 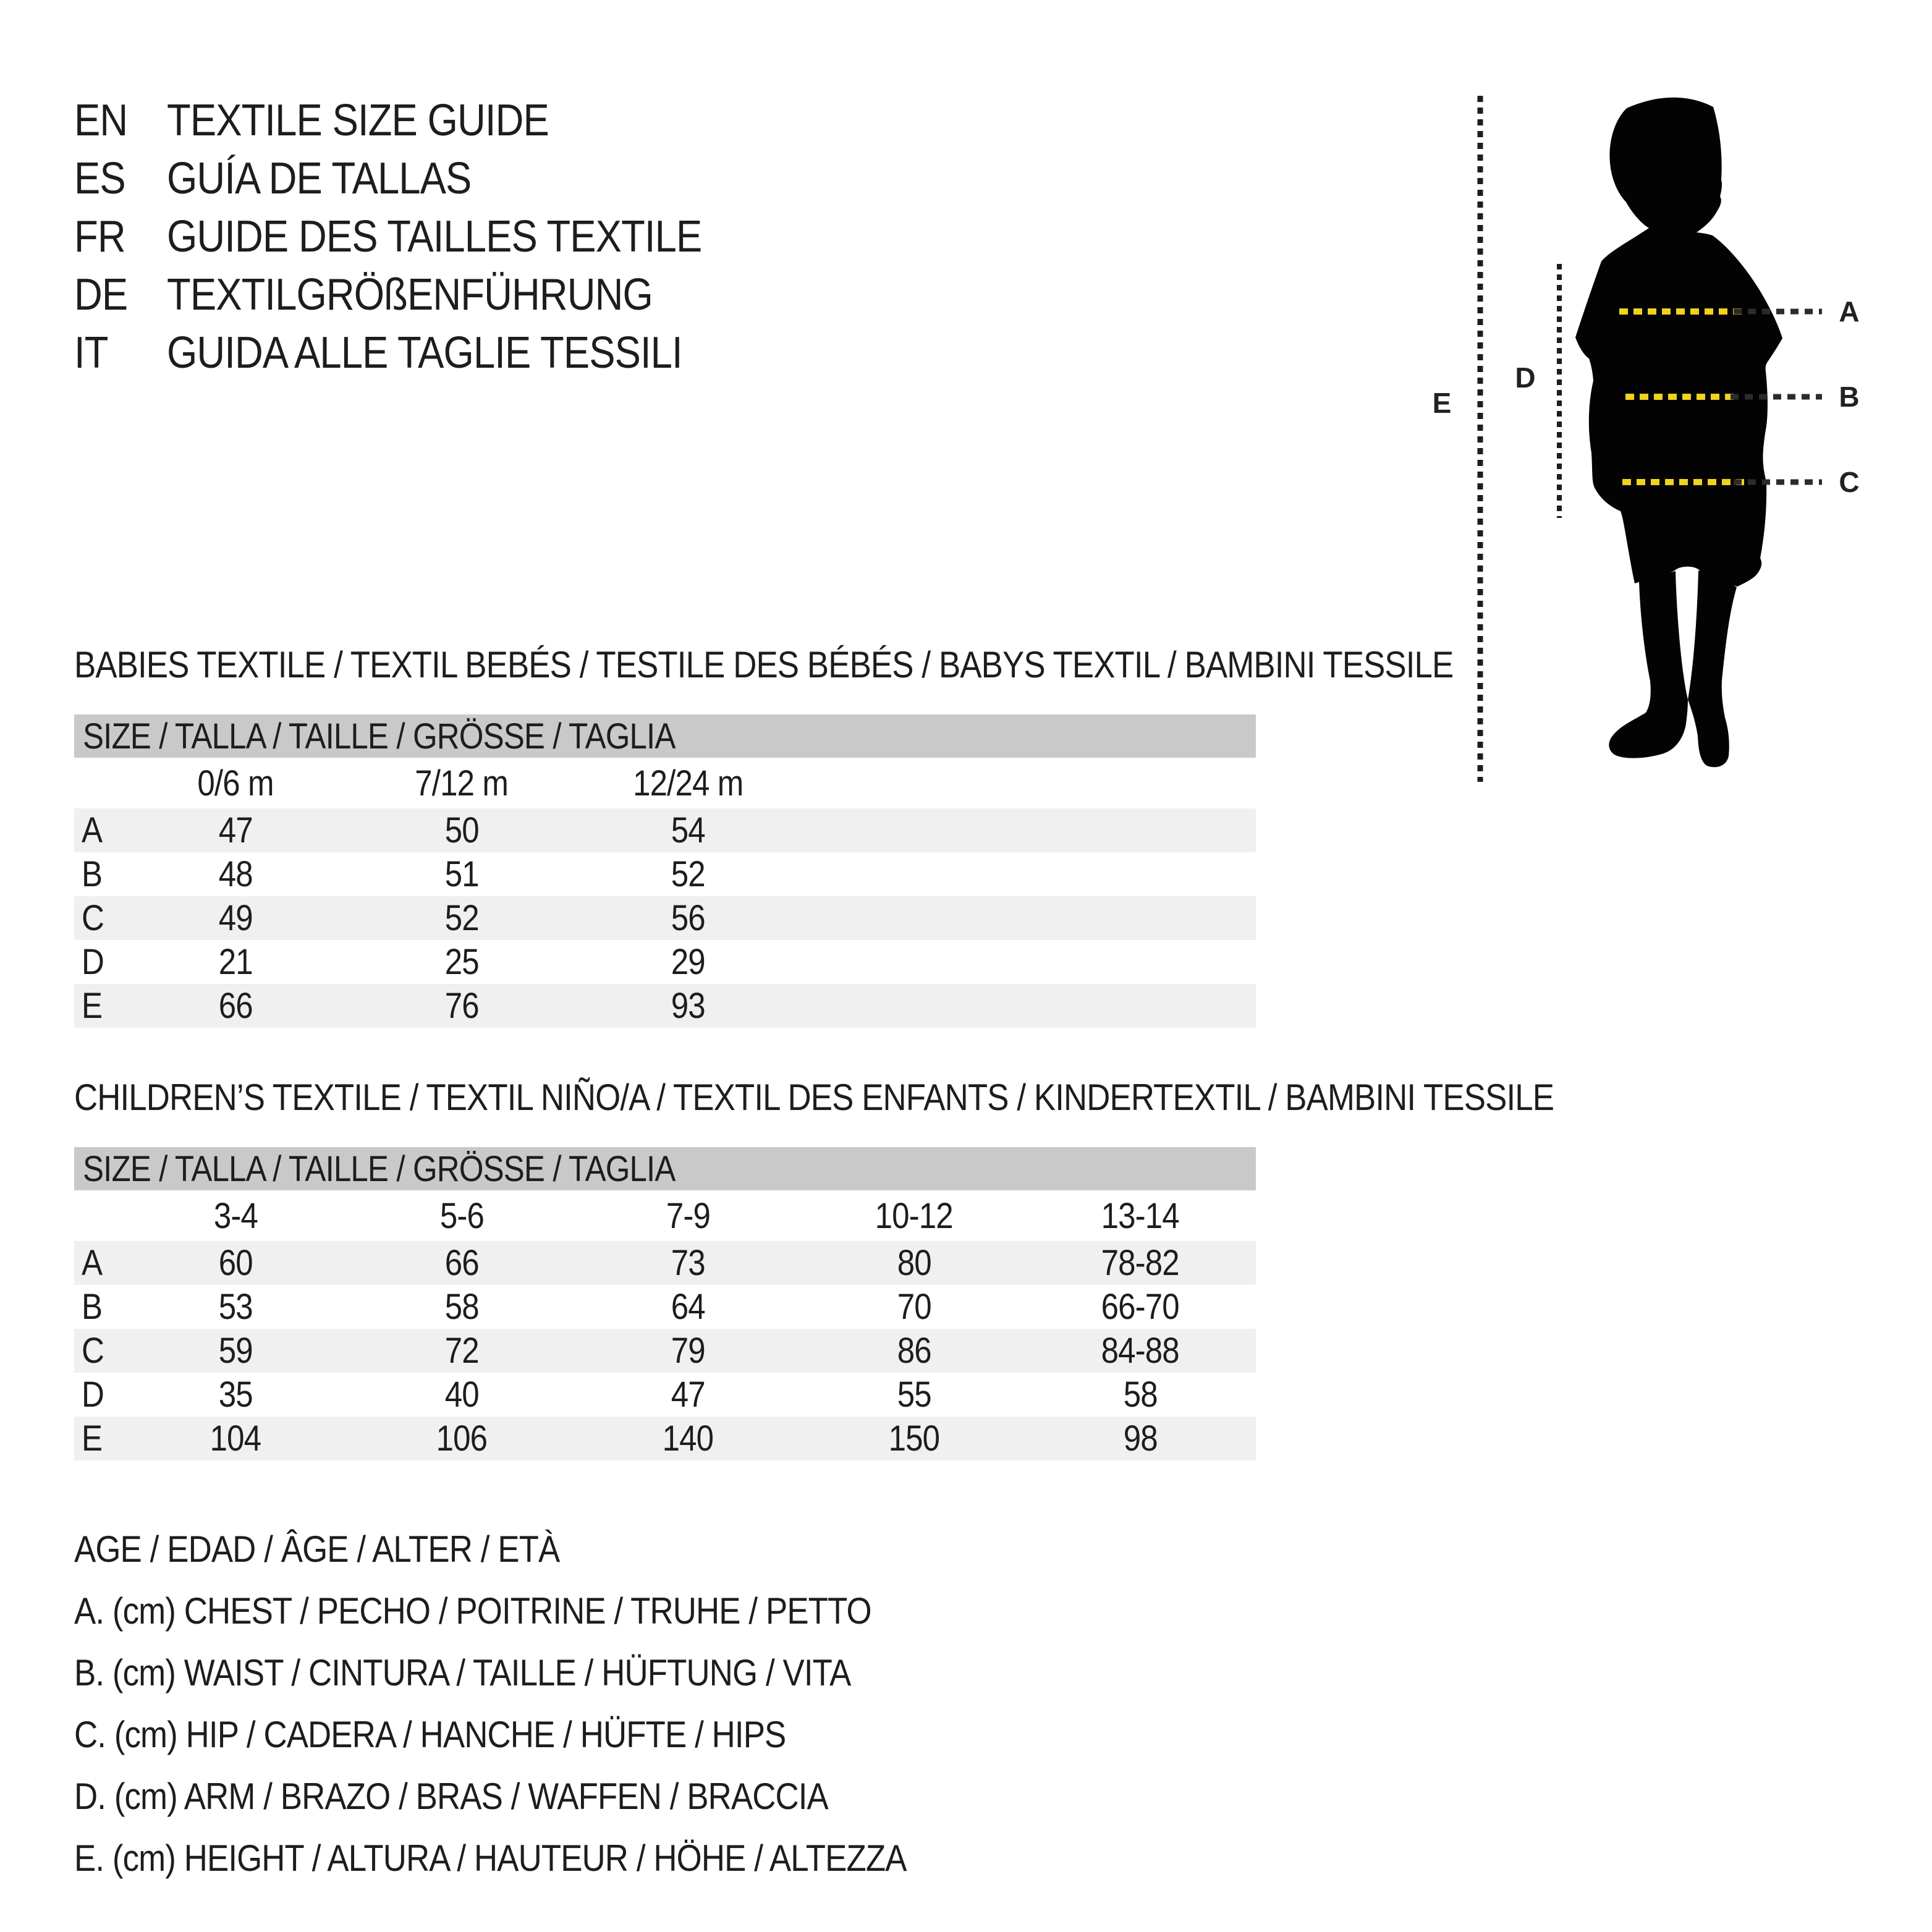 I want to click on cell-value: 56, so click(x=688, y=918).